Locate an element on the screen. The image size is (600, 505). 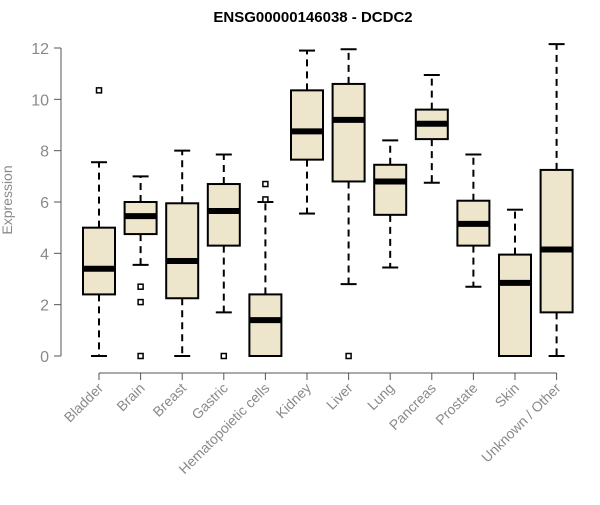
y-tick-label: 2 is located at coordinates (44, 306).